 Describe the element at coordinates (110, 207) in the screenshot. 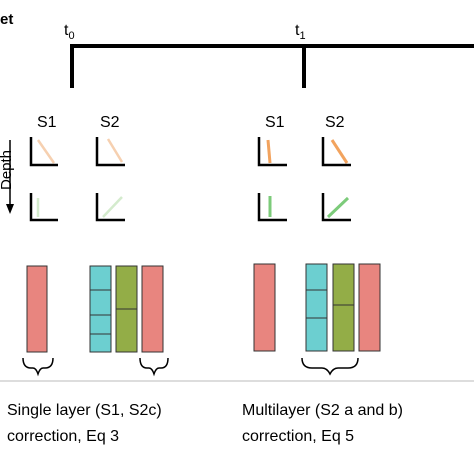

I see `profile-plot-left-s2-bottom` at that location.